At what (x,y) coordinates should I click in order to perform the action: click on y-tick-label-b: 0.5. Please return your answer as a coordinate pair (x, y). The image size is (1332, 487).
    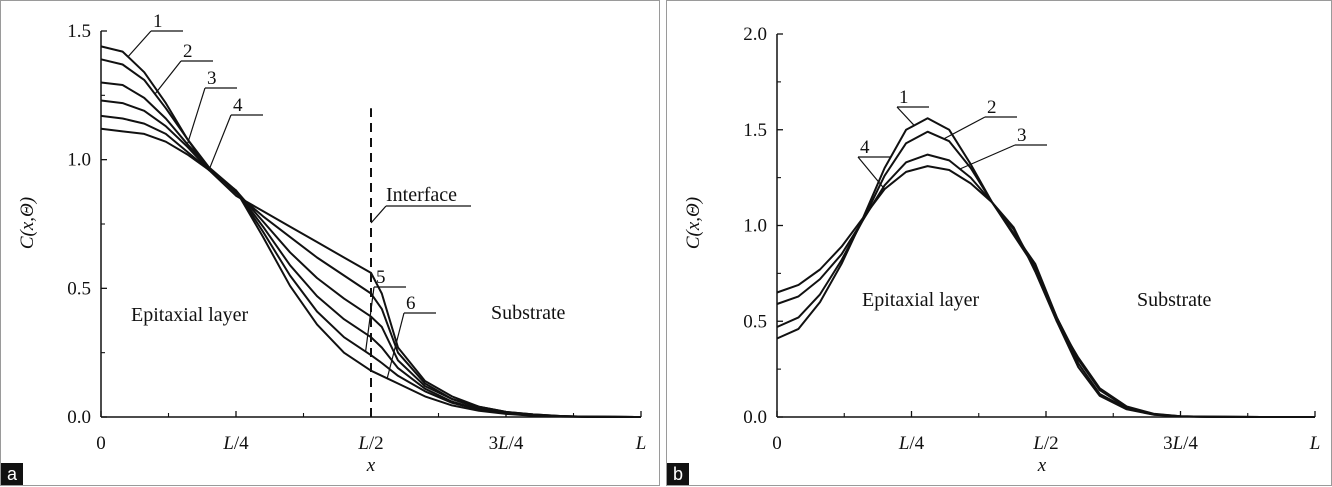
    Looking at the image, I should click on (755, 321).